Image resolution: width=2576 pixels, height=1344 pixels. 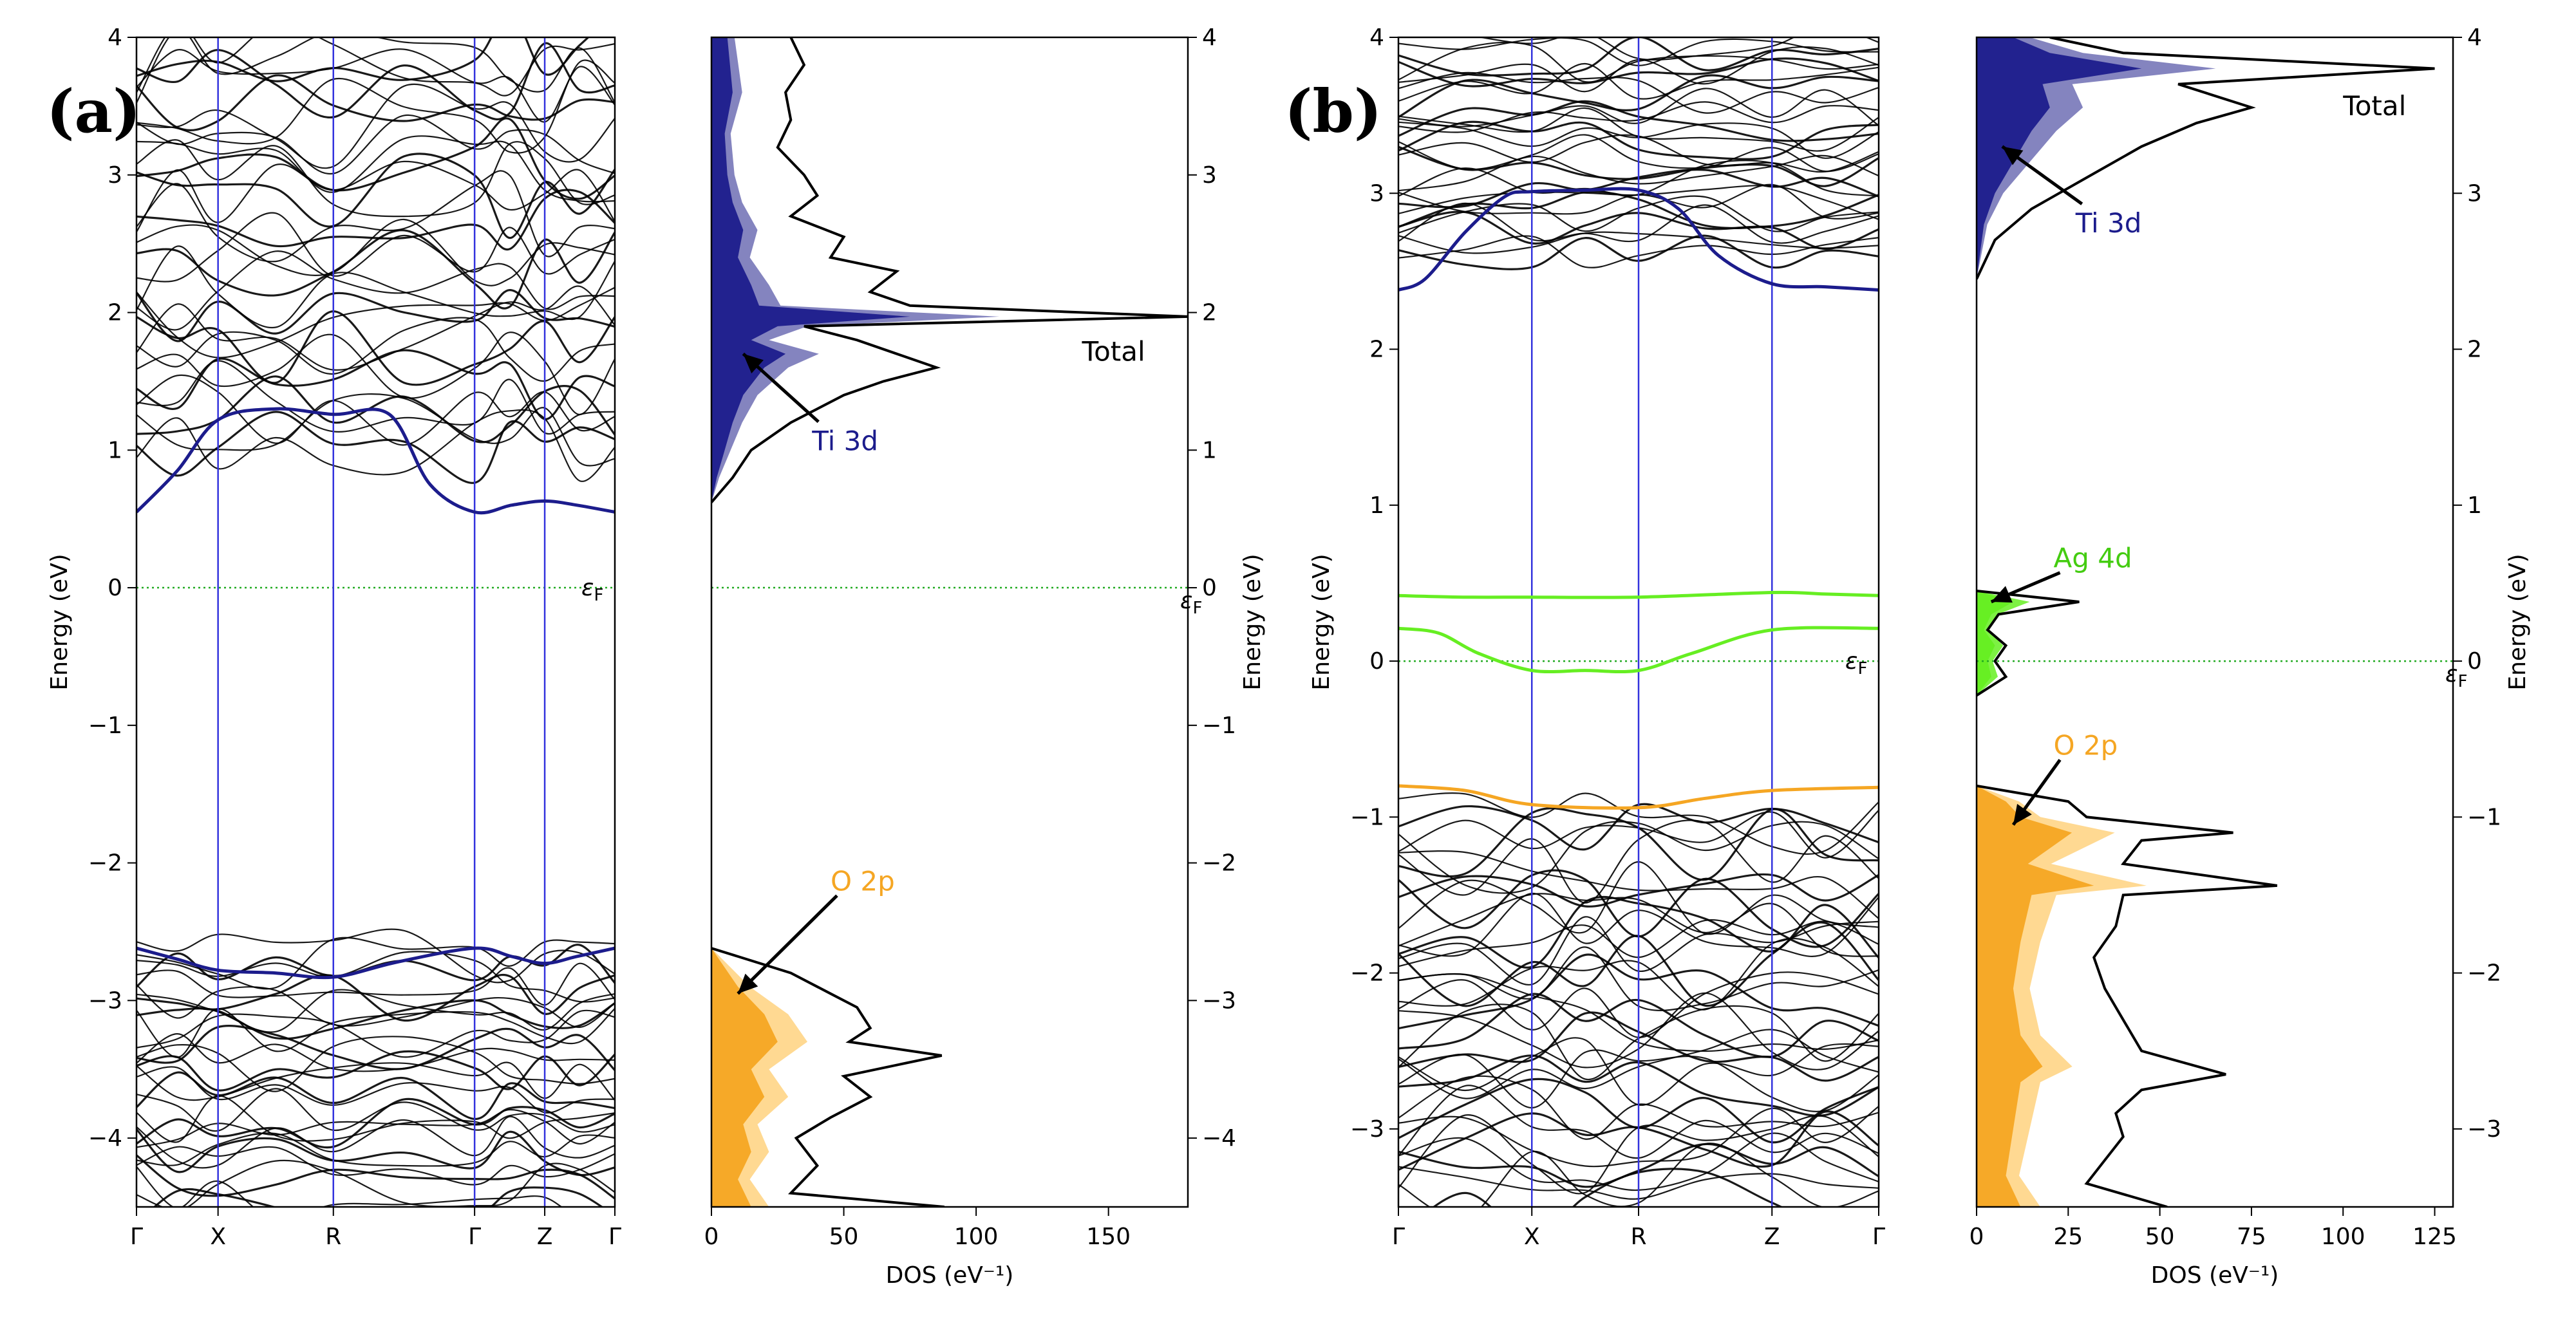 What do you see at coordinates (1219, 1138) in the screenshot?
I see `y-tick-label: −4` at bounding box center [1219, 1138].